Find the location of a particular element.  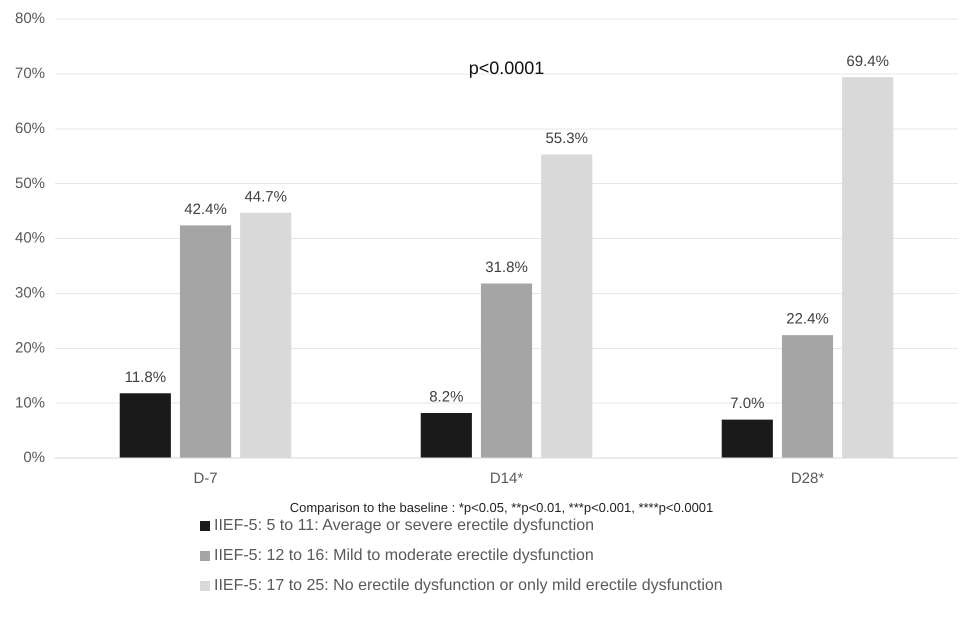

data-label: 8.2% is located at coordinates (446, 397).